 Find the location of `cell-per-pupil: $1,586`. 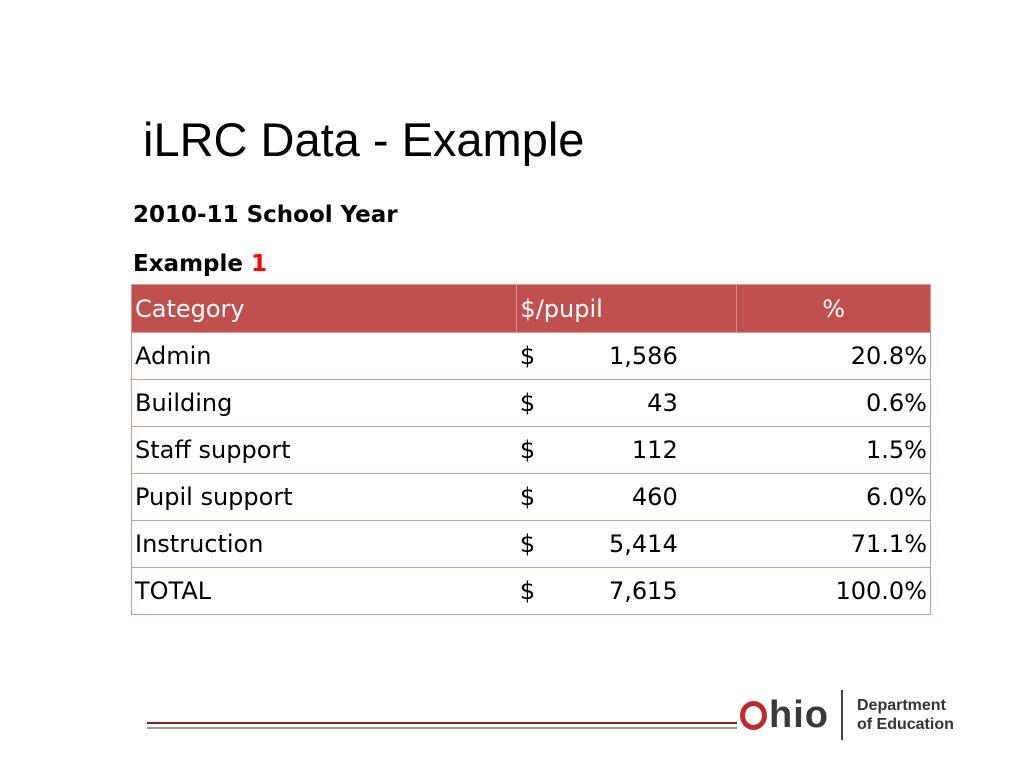

cell-per-pupil: $1,586 is located at coordinates (626, 356).